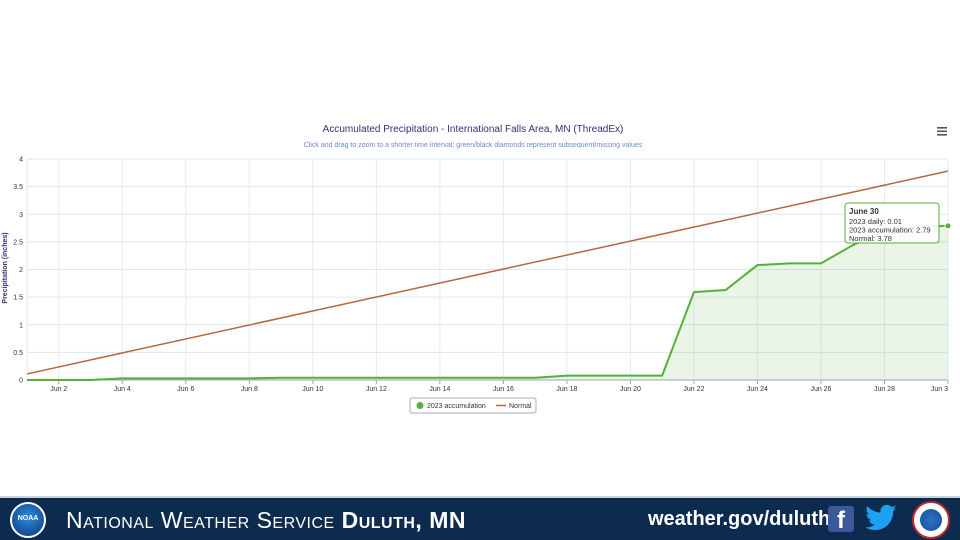  I want to click on footer-title-office: Duluth, MN, so click(403, 520).